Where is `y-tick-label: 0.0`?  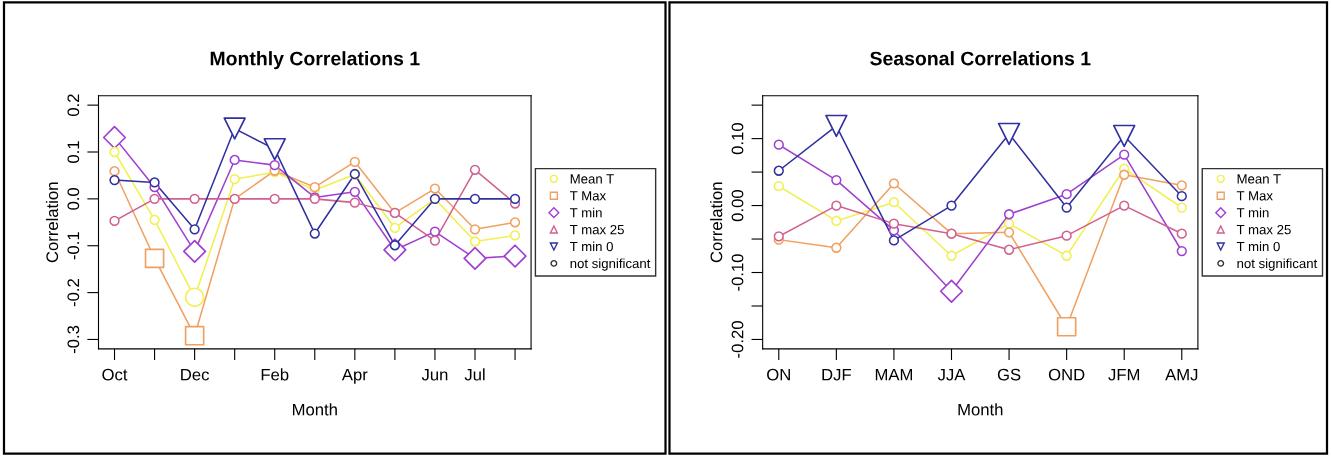 y-tick-label: 0.0 is located at coordinates (73, 198).